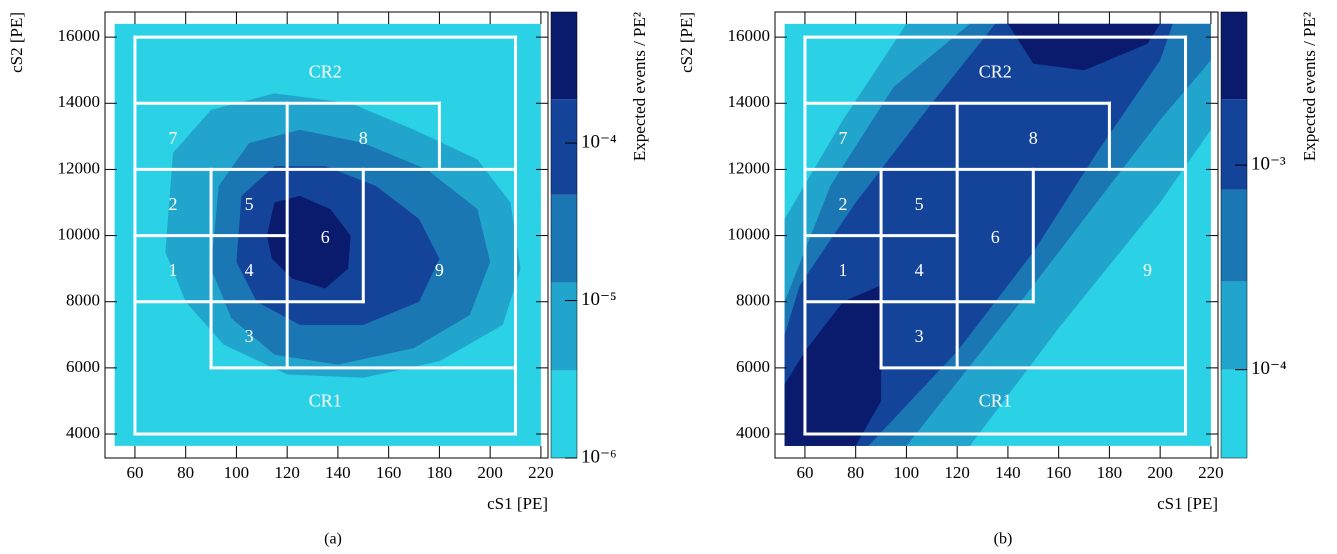 The width and height of the screenshot is (1337, 554). What do you see at coordinates (1268, 163) in the screenshot?
I see `colorbar-tick-label: 10⁻³` at bounding box center [1268, 163].